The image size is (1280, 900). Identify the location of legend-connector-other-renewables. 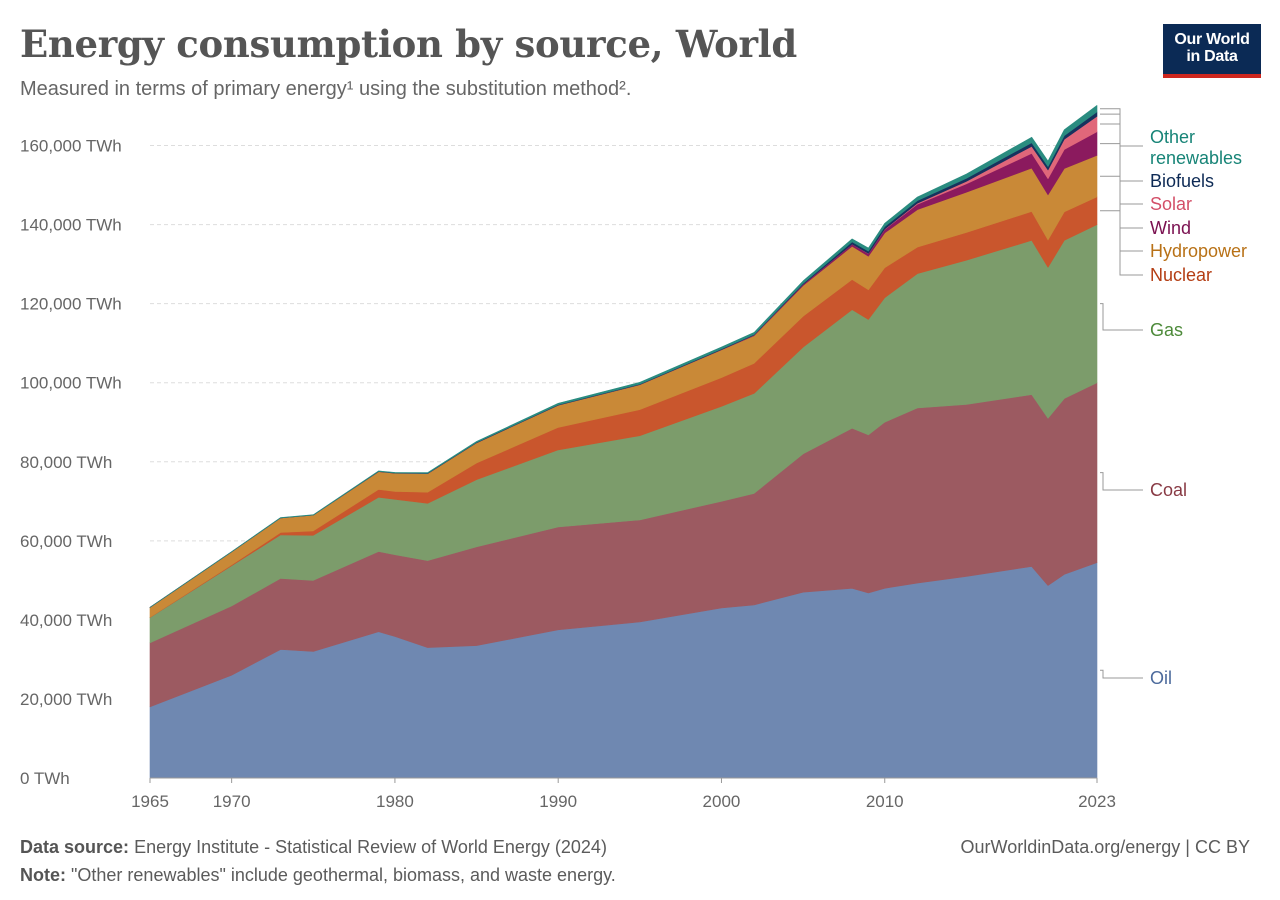
(1121, 127).